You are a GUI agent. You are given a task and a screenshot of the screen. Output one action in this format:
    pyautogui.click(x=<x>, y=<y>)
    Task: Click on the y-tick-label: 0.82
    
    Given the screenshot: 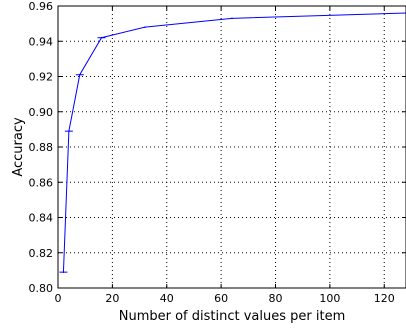 What is the action you would take?
    pyautogui.click(x=41, y=253)
    